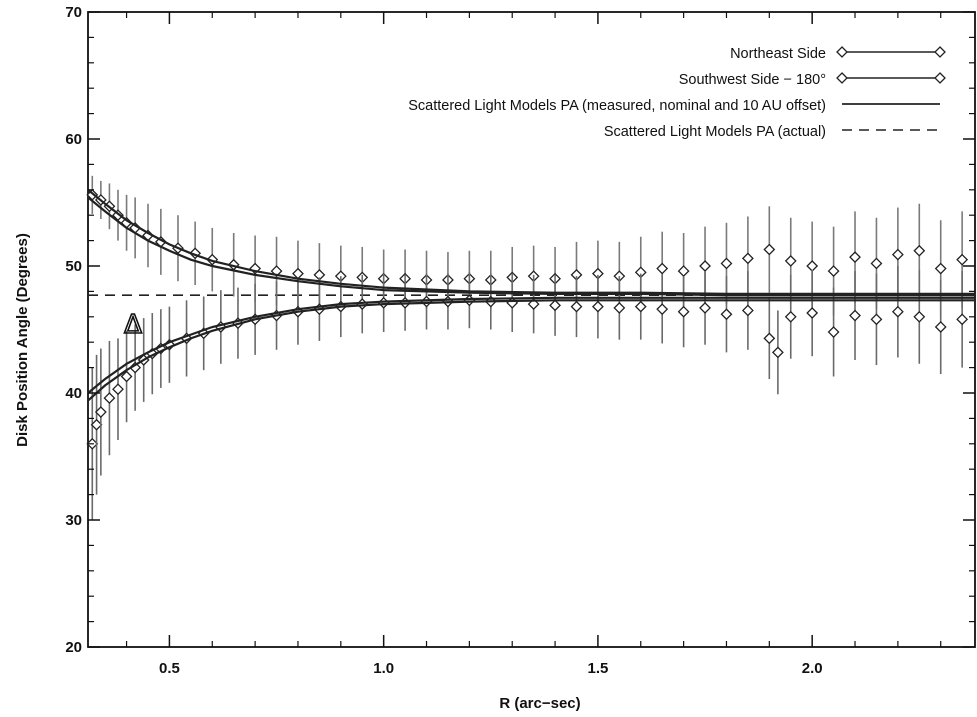  I want to click on y-axis-title: Disk Position Angle (Degrees), so click(22, 340).